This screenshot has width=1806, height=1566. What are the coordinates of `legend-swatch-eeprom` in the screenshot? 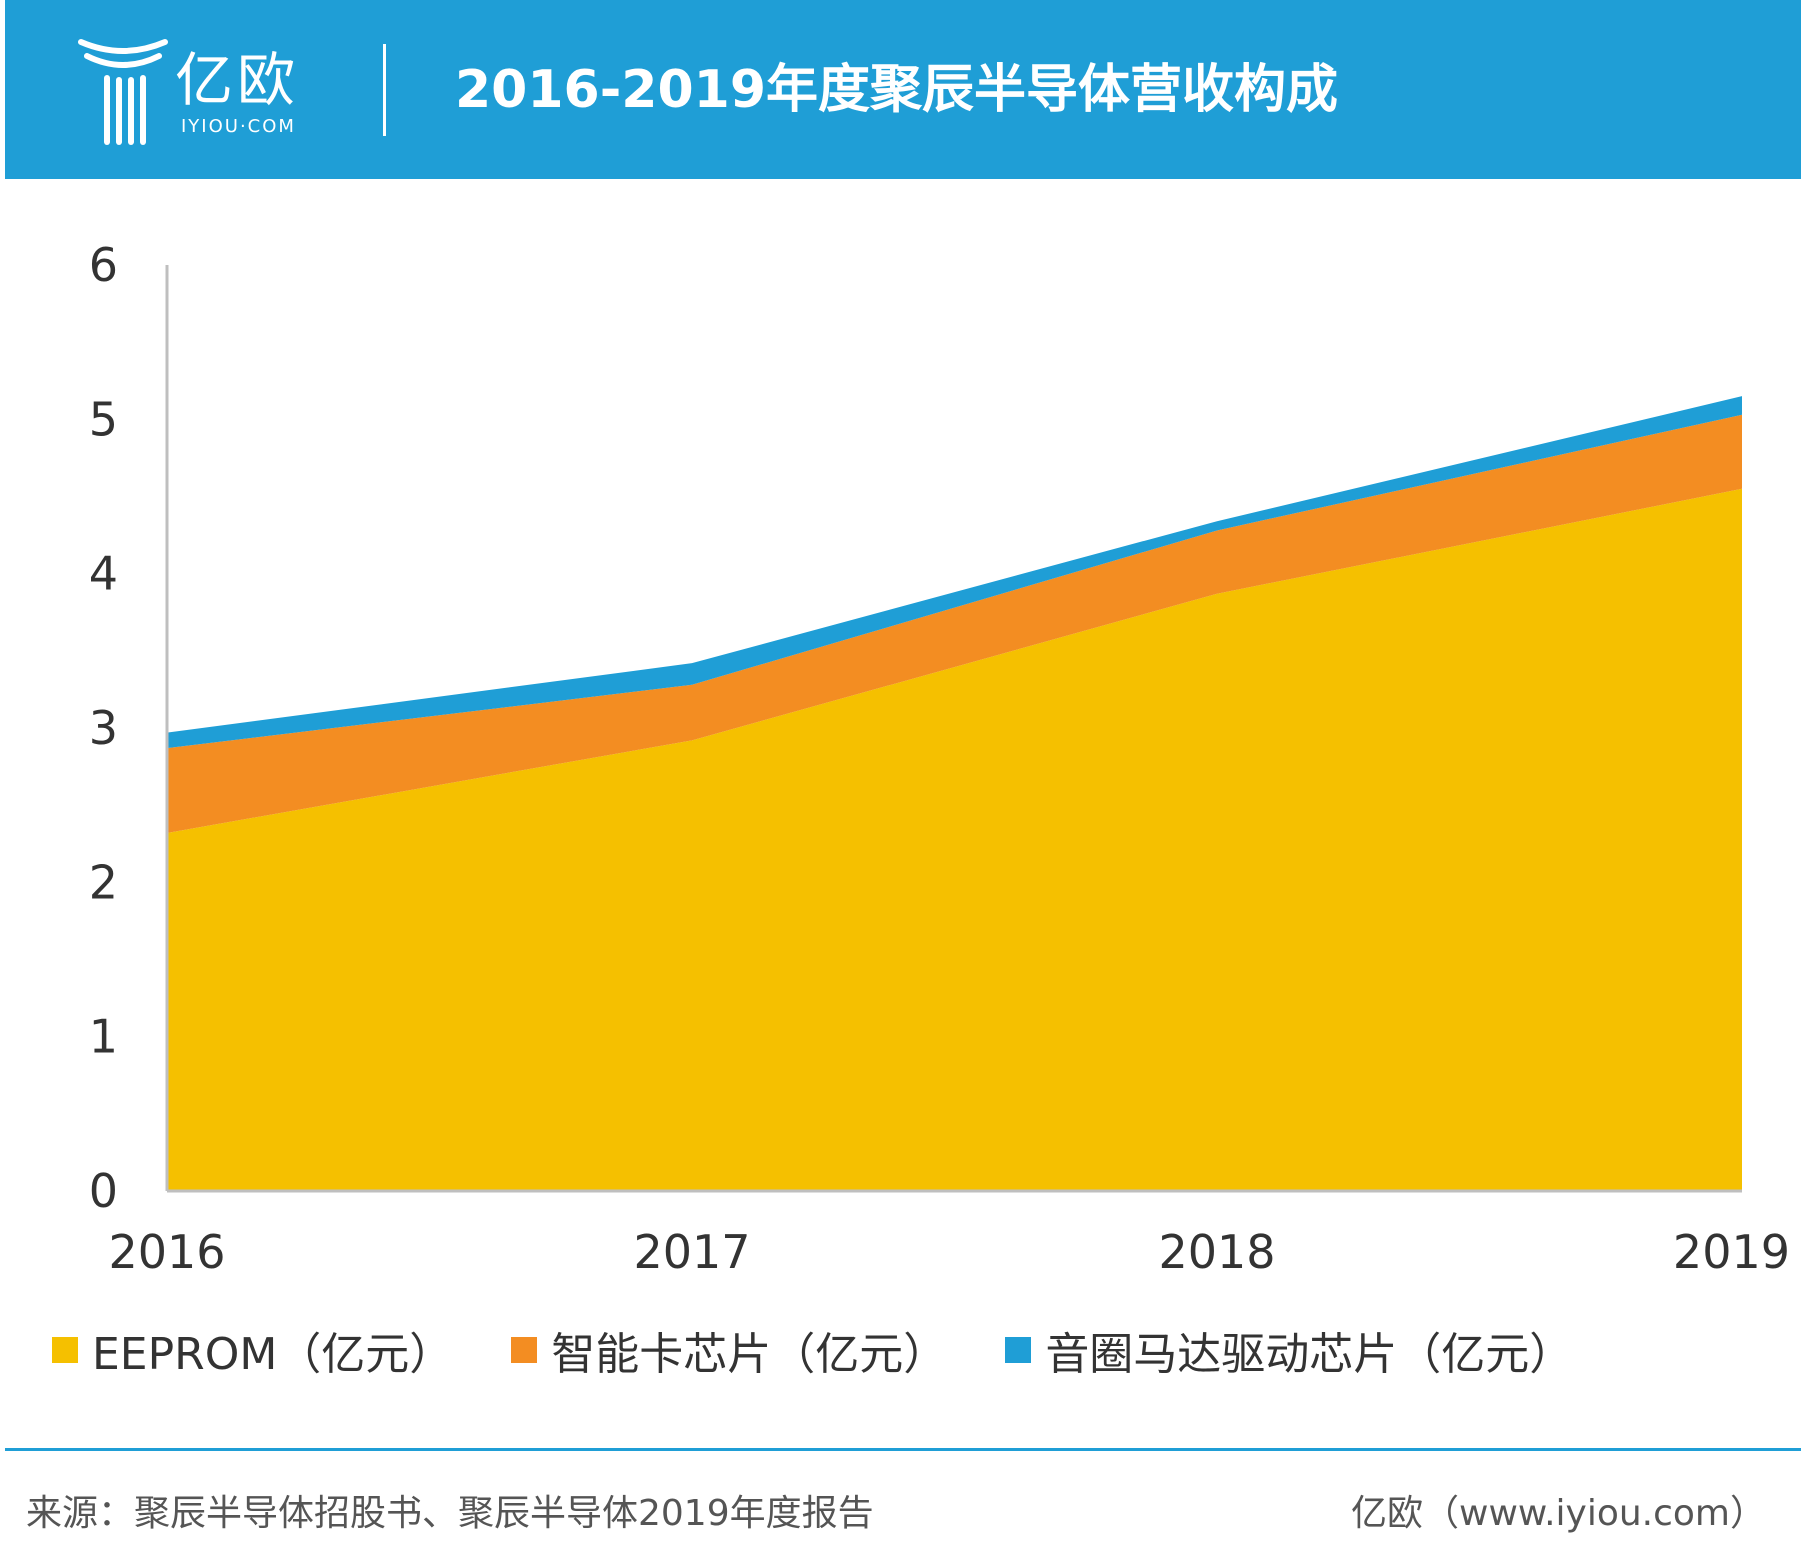 It's located at (65, 1350).